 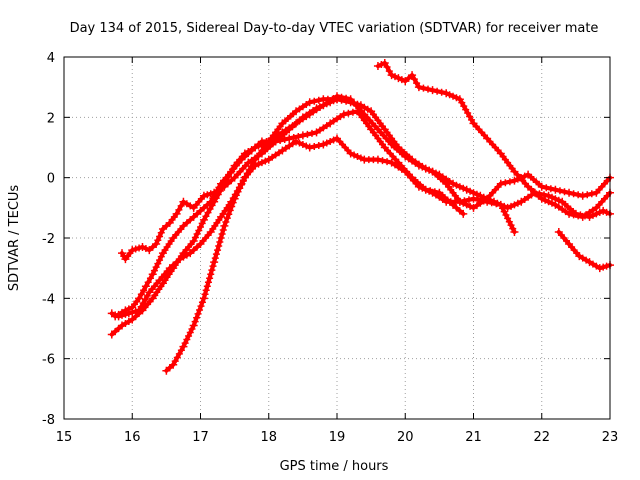 What do you see at coordinates (48, 239) in the screenshot?
I see `y-tick-label: -2` at bounding box center [48, 239].